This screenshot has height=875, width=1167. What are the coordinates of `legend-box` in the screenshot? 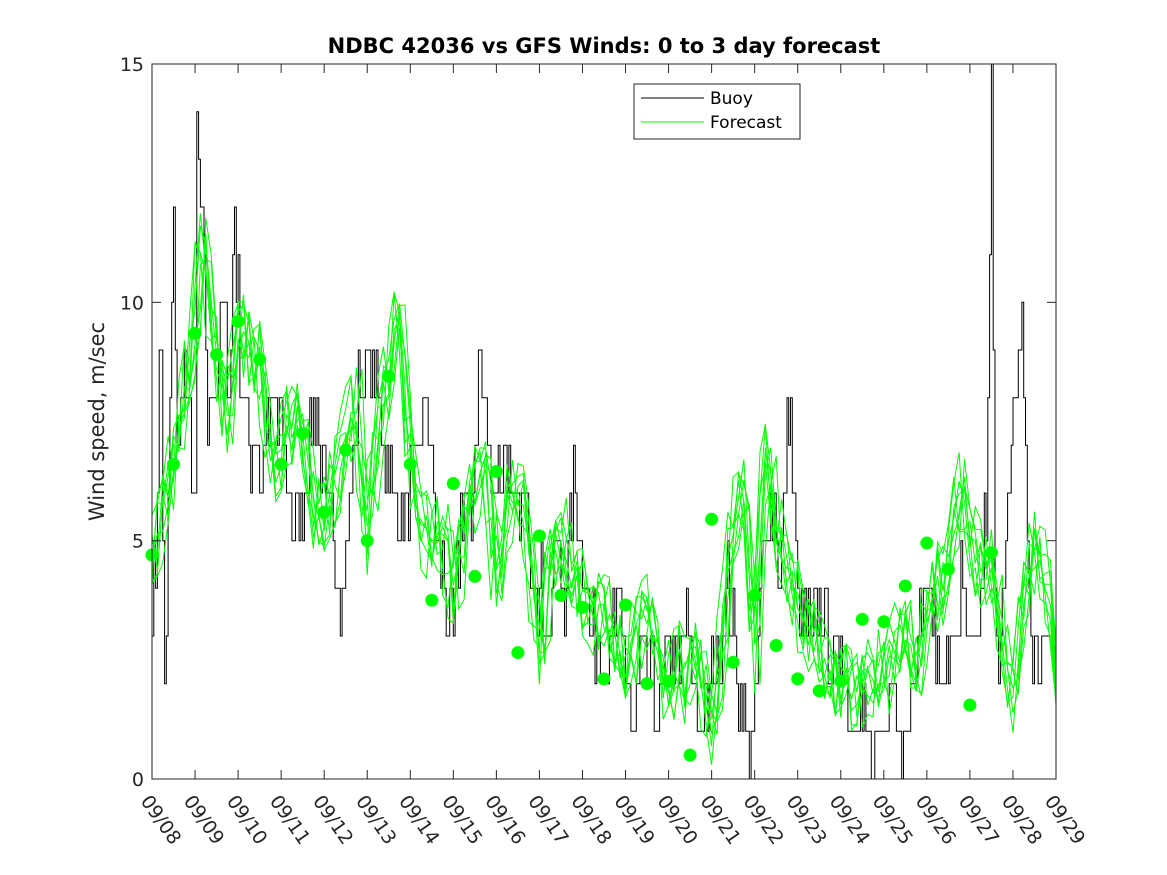 It's located at (717, 111).